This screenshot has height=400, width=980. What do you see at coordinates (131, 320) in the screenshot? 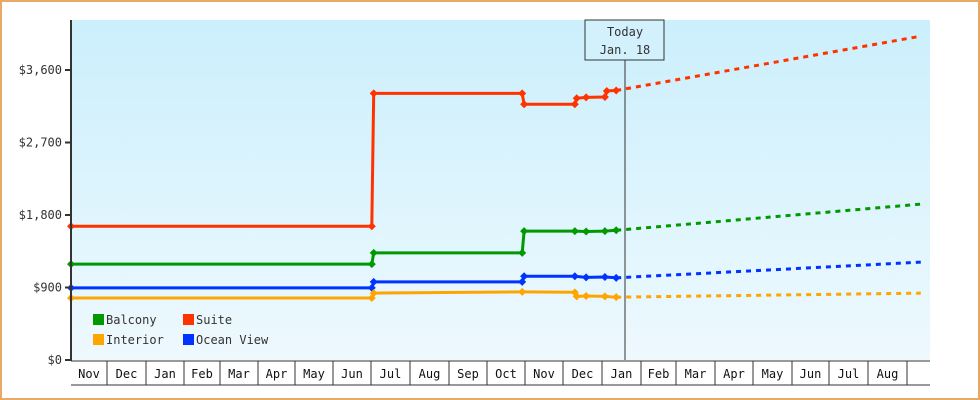
I see `legend-label-balcony: Balcony` at bounding box center [131, 320].